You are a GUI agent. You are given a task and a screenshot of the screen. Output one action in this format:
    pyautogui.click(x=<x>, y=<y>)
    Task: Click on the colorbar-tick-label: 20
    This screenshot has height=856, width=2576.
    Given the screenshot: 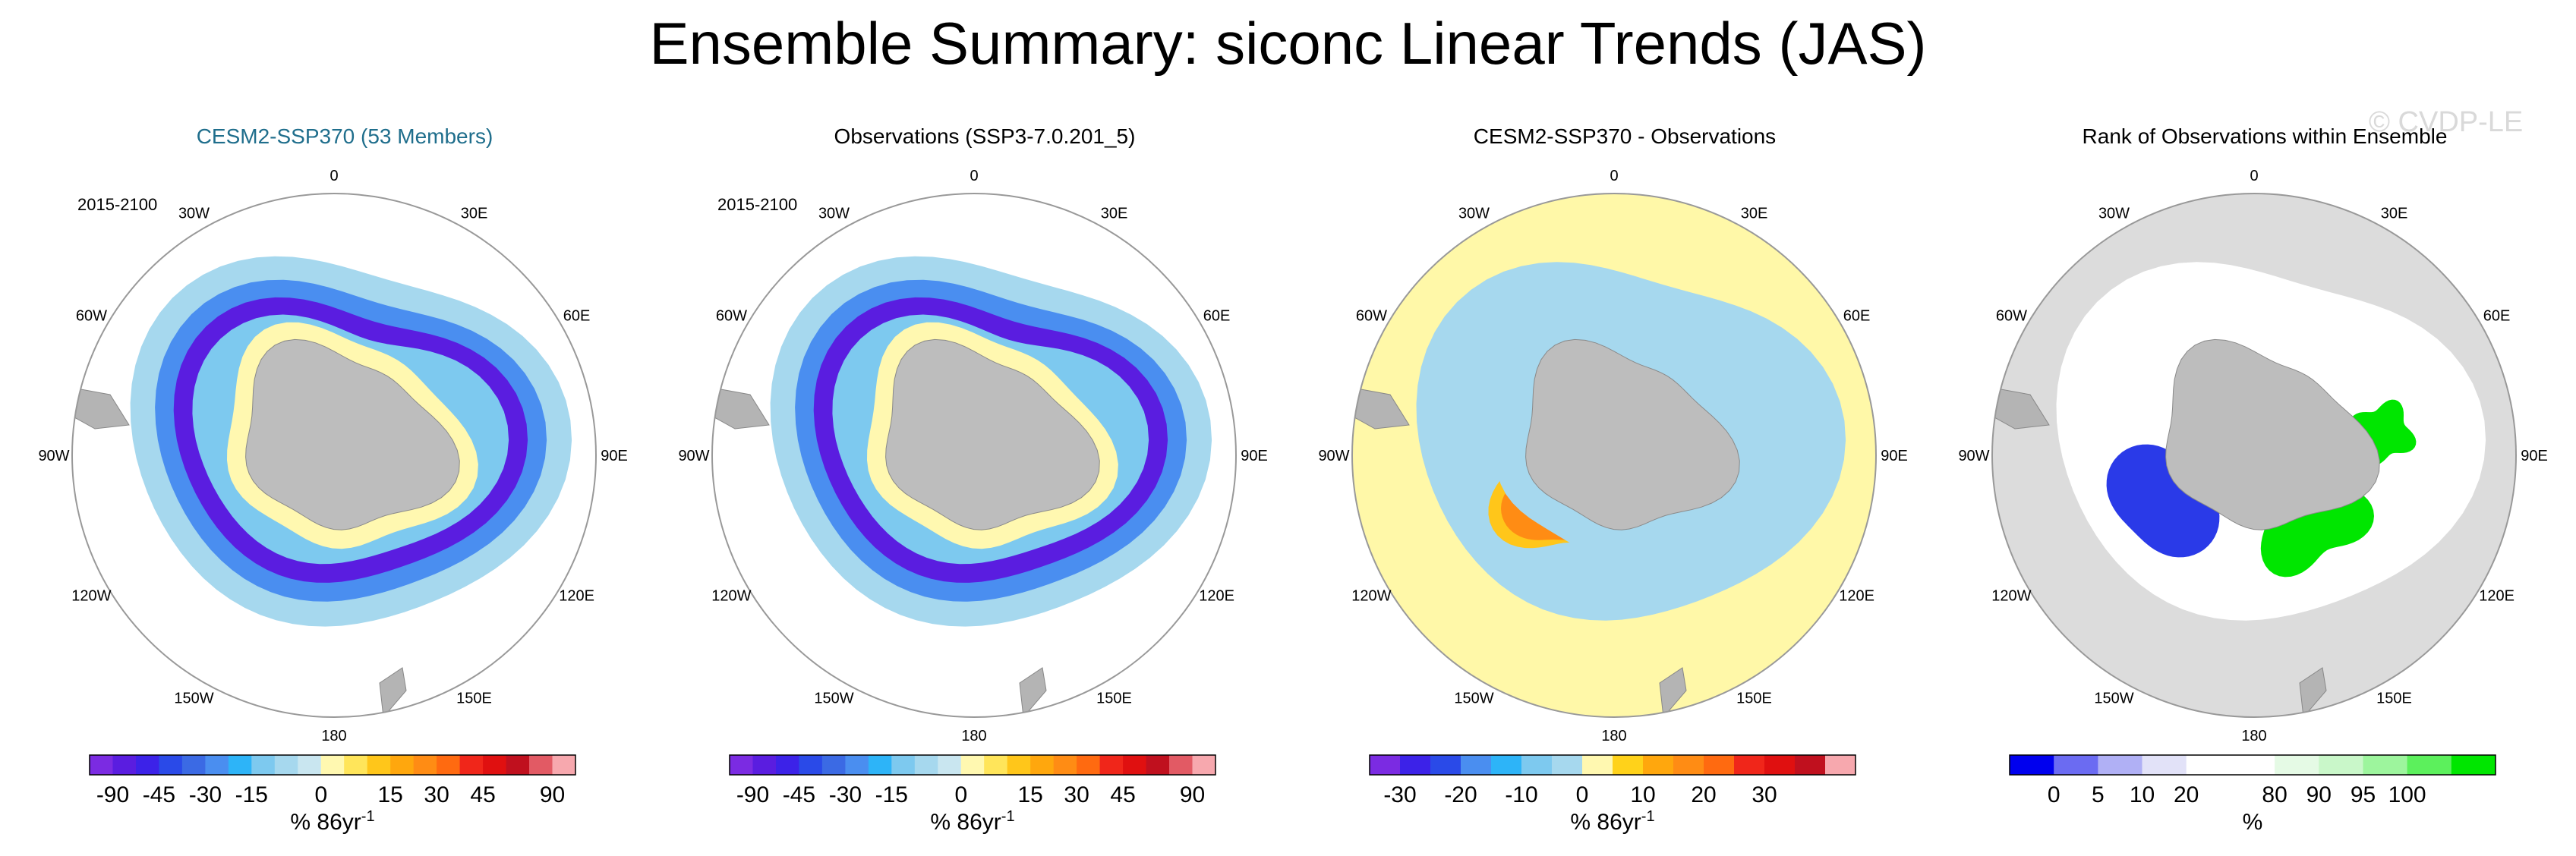 What is the action you would take?
    pyautogui.click(x=2186, y=794)
    